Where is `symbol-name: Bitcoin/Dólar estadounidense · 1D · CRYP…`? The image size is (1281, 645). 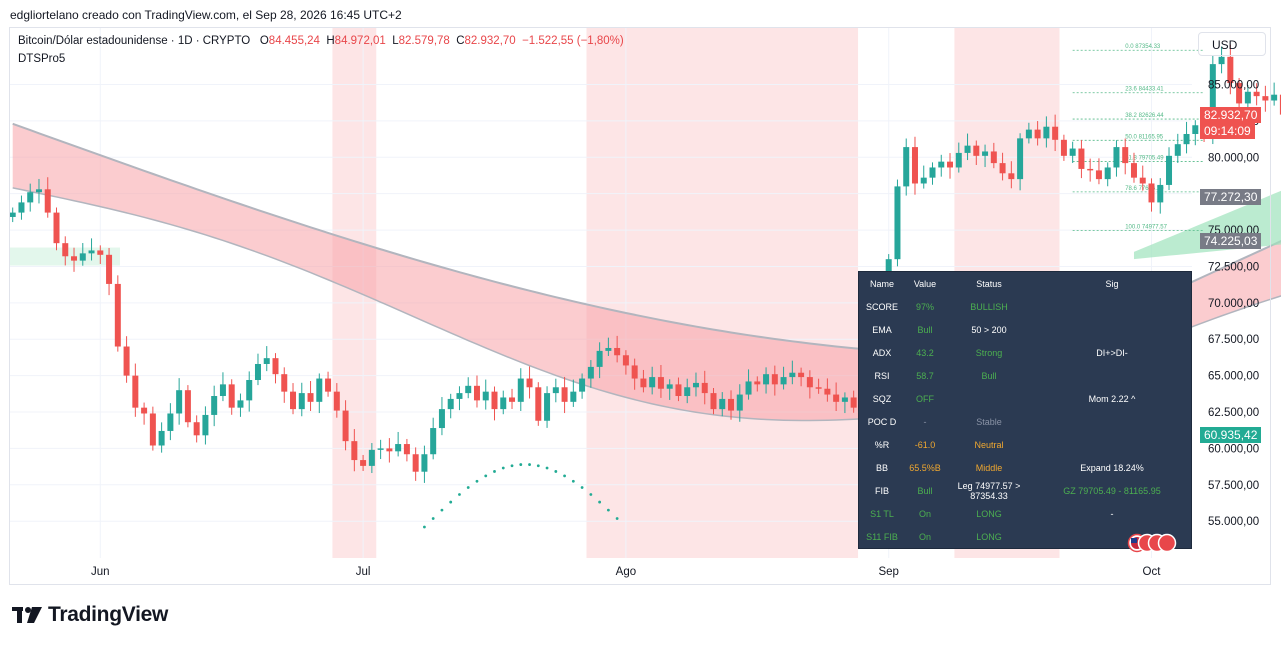 symbol-name: Bitcoin/Dólar estadounidense · 1D · CRYP… is located at coordinates (134, 41).